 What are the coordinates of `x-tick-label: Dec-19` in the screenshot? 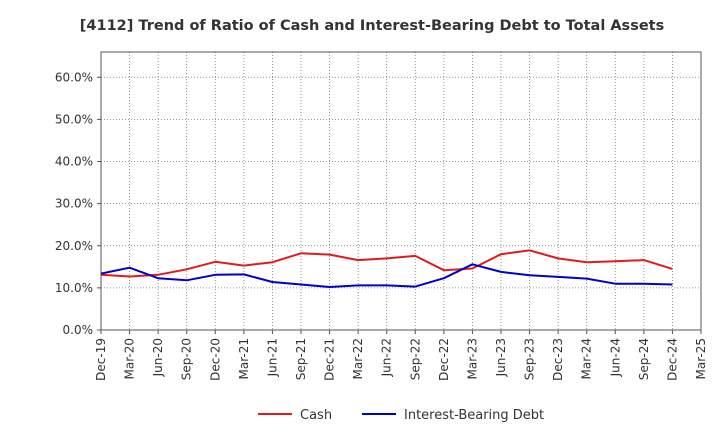 It's located at (101, 359).